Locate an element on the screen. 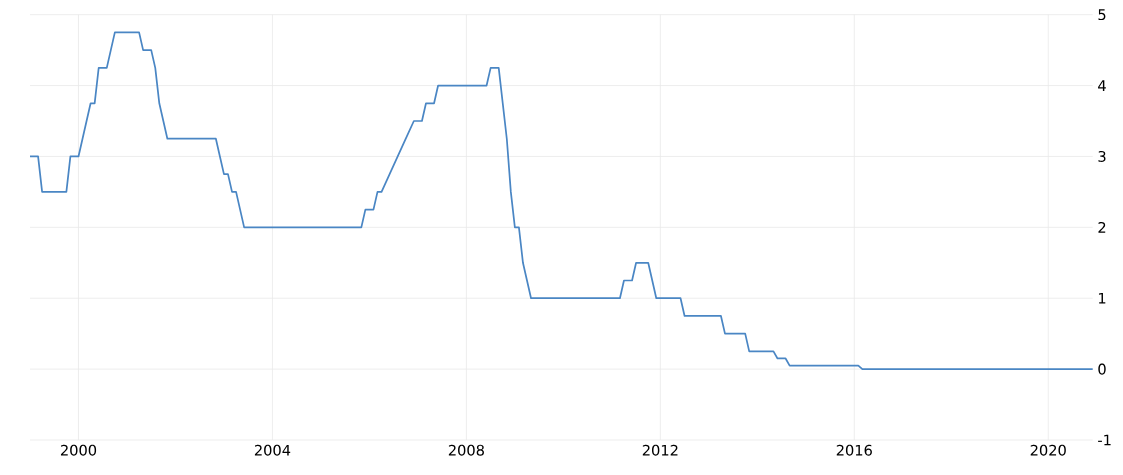 This screenshot has width=1123, height=475. y-tick-label: 2 is located at coordinates (1102, 227).